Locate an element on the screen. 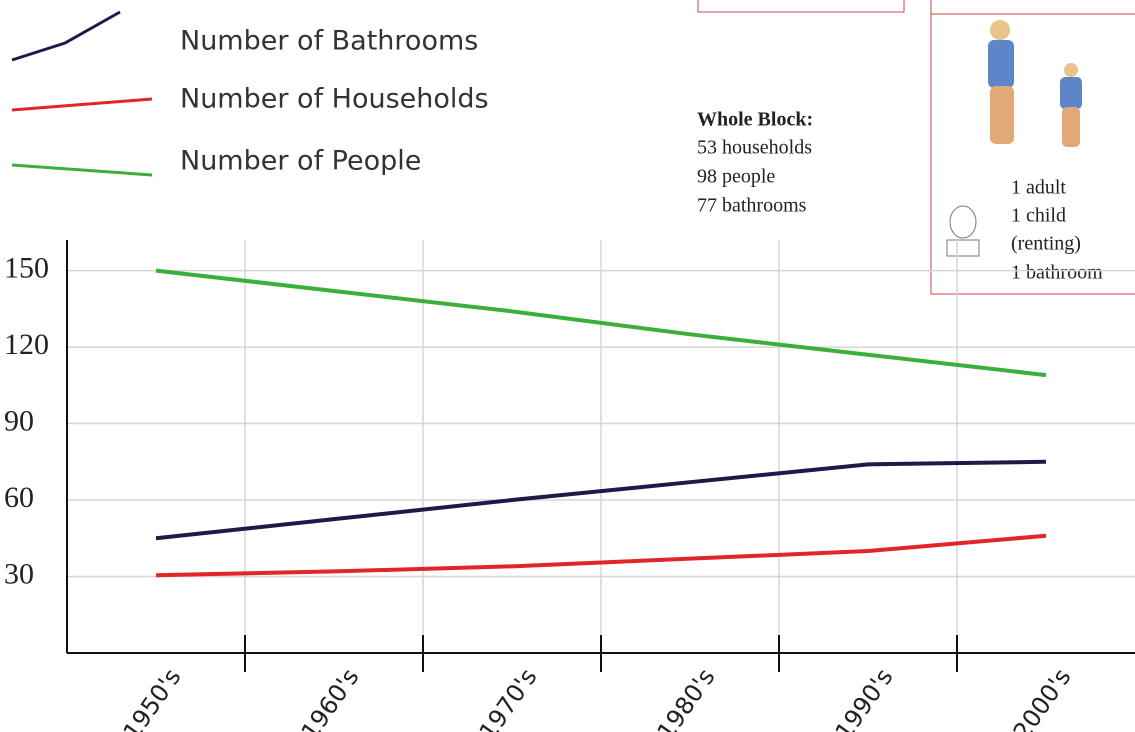 Image resolution: width=1135 pixels, height=732 pixels. note-line: 98 people is located at coordinates (736, 177).